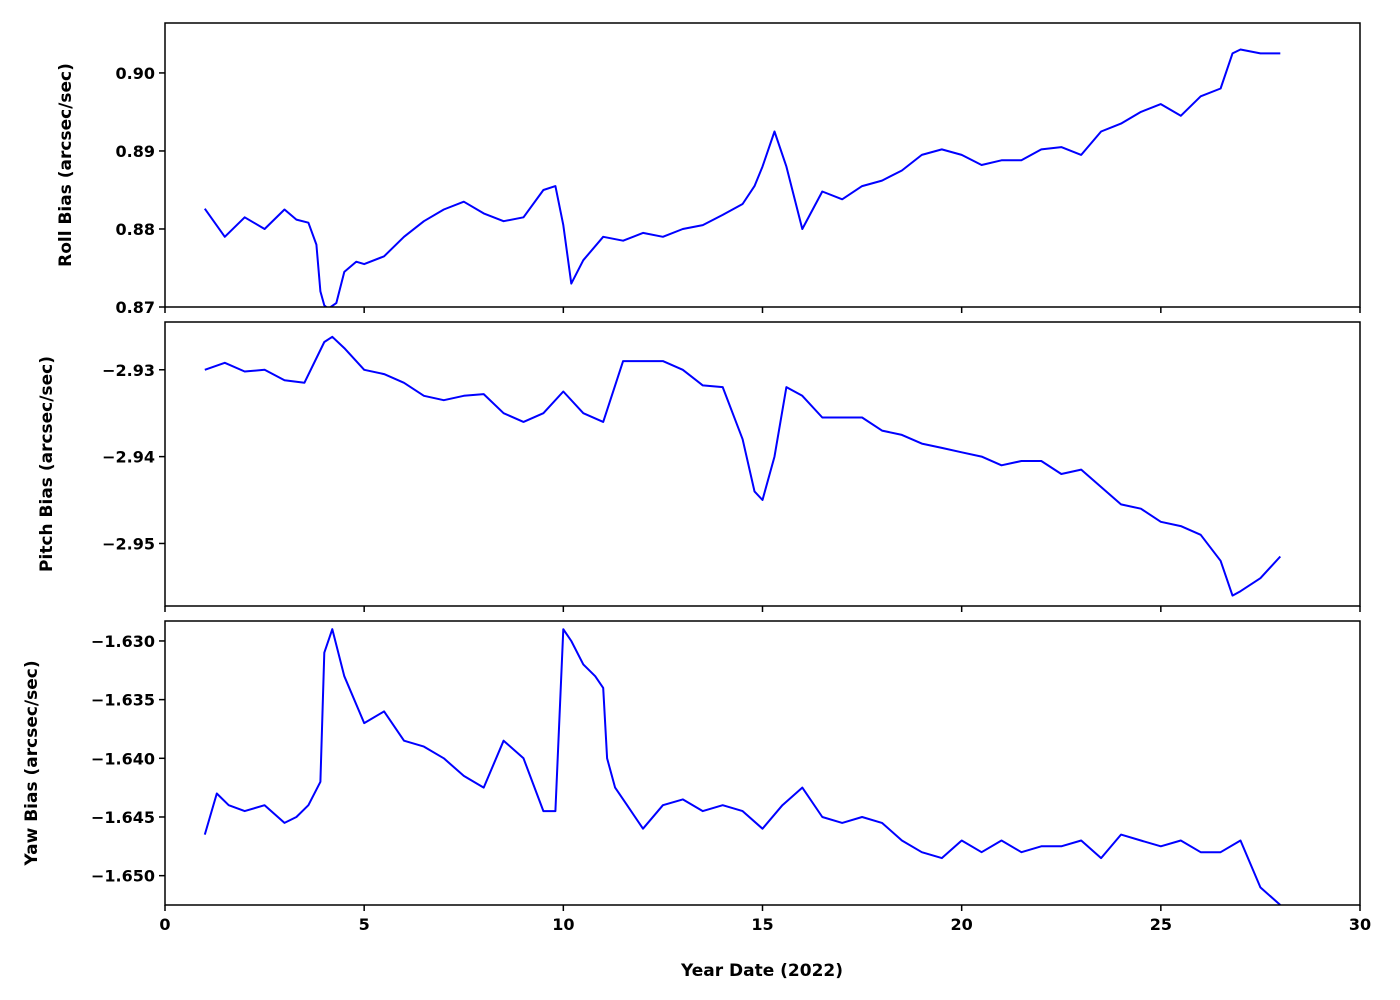 This screenshot has width=1400, height=1000. I want to click on x-tick-label: 15, so click(762, 924).